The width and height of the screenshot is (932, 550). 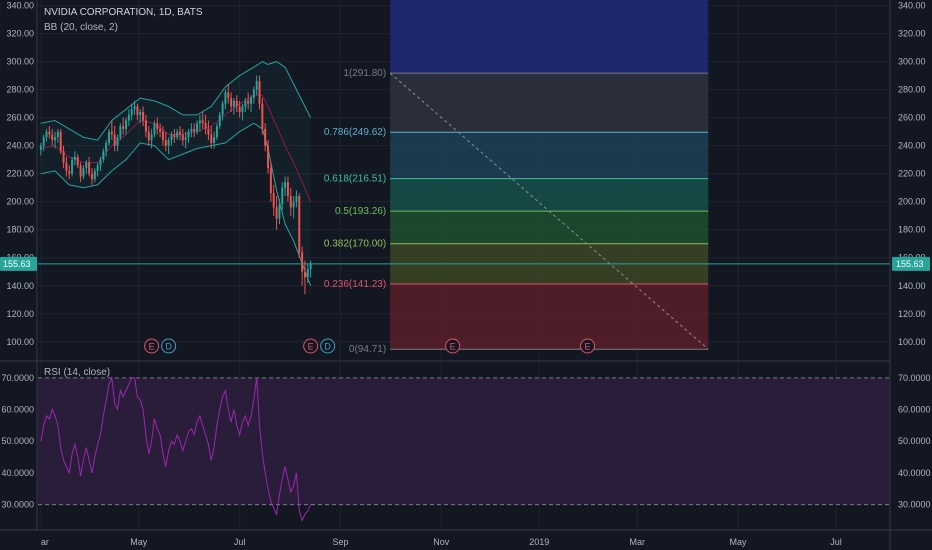 I want to click on time-tick-label: Nov, so click(x=441, y=542).